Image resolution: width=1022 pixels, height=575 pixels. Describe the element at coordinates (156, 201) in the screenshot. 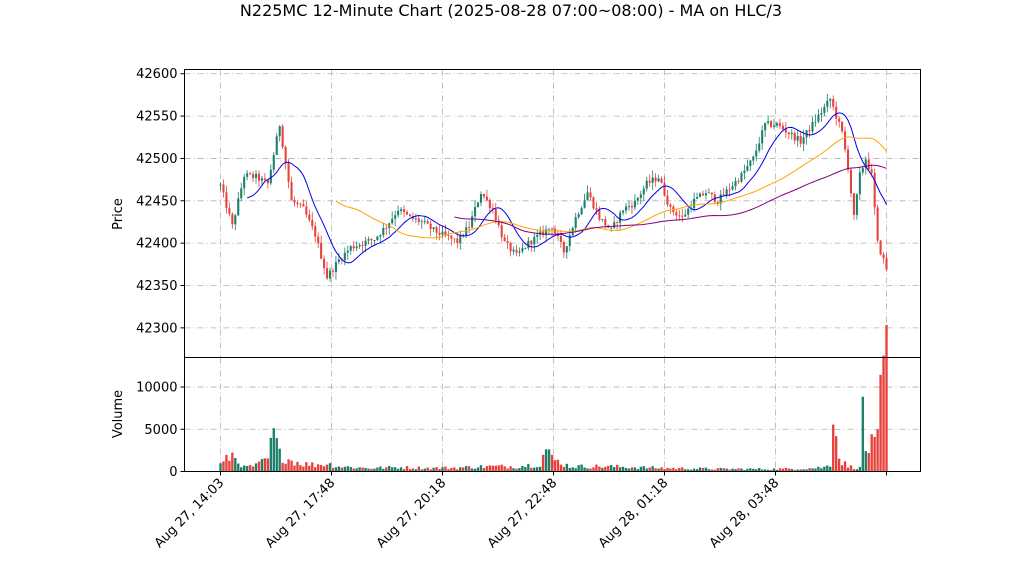

I see `price-tick-label: 42450` at that location.